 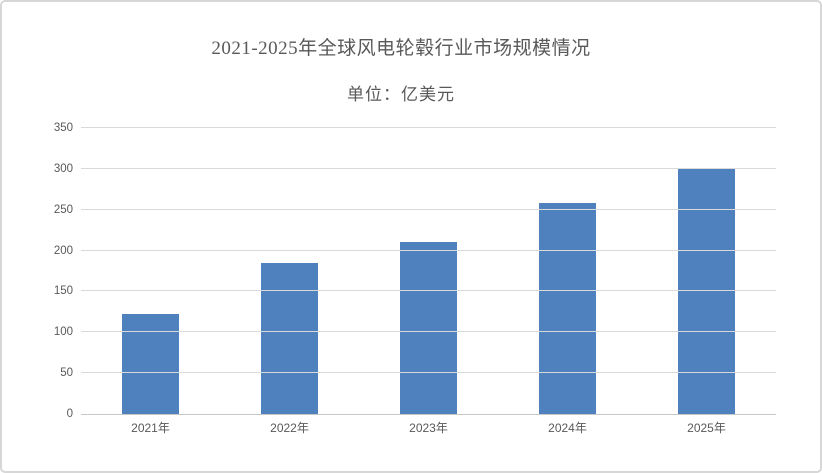 I want to click on bar-slot-2023年, so click(x=428, y=271).